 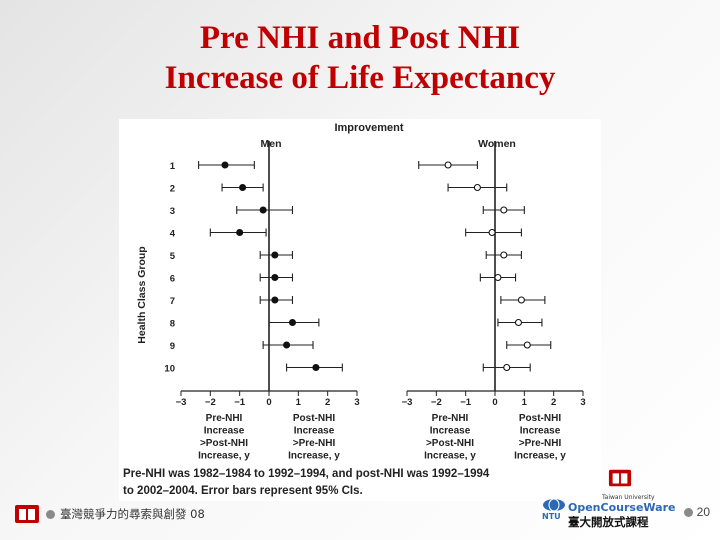 What do you see at coordinates (27, 514) in the screenshot?
I see `book-icon` at bounding box center [27, 514].